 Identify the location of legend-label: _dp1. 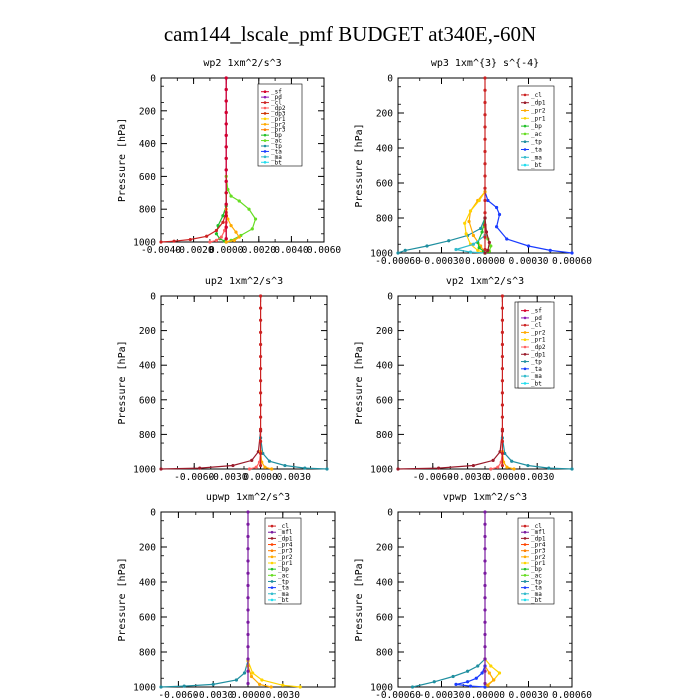
(538, 103).